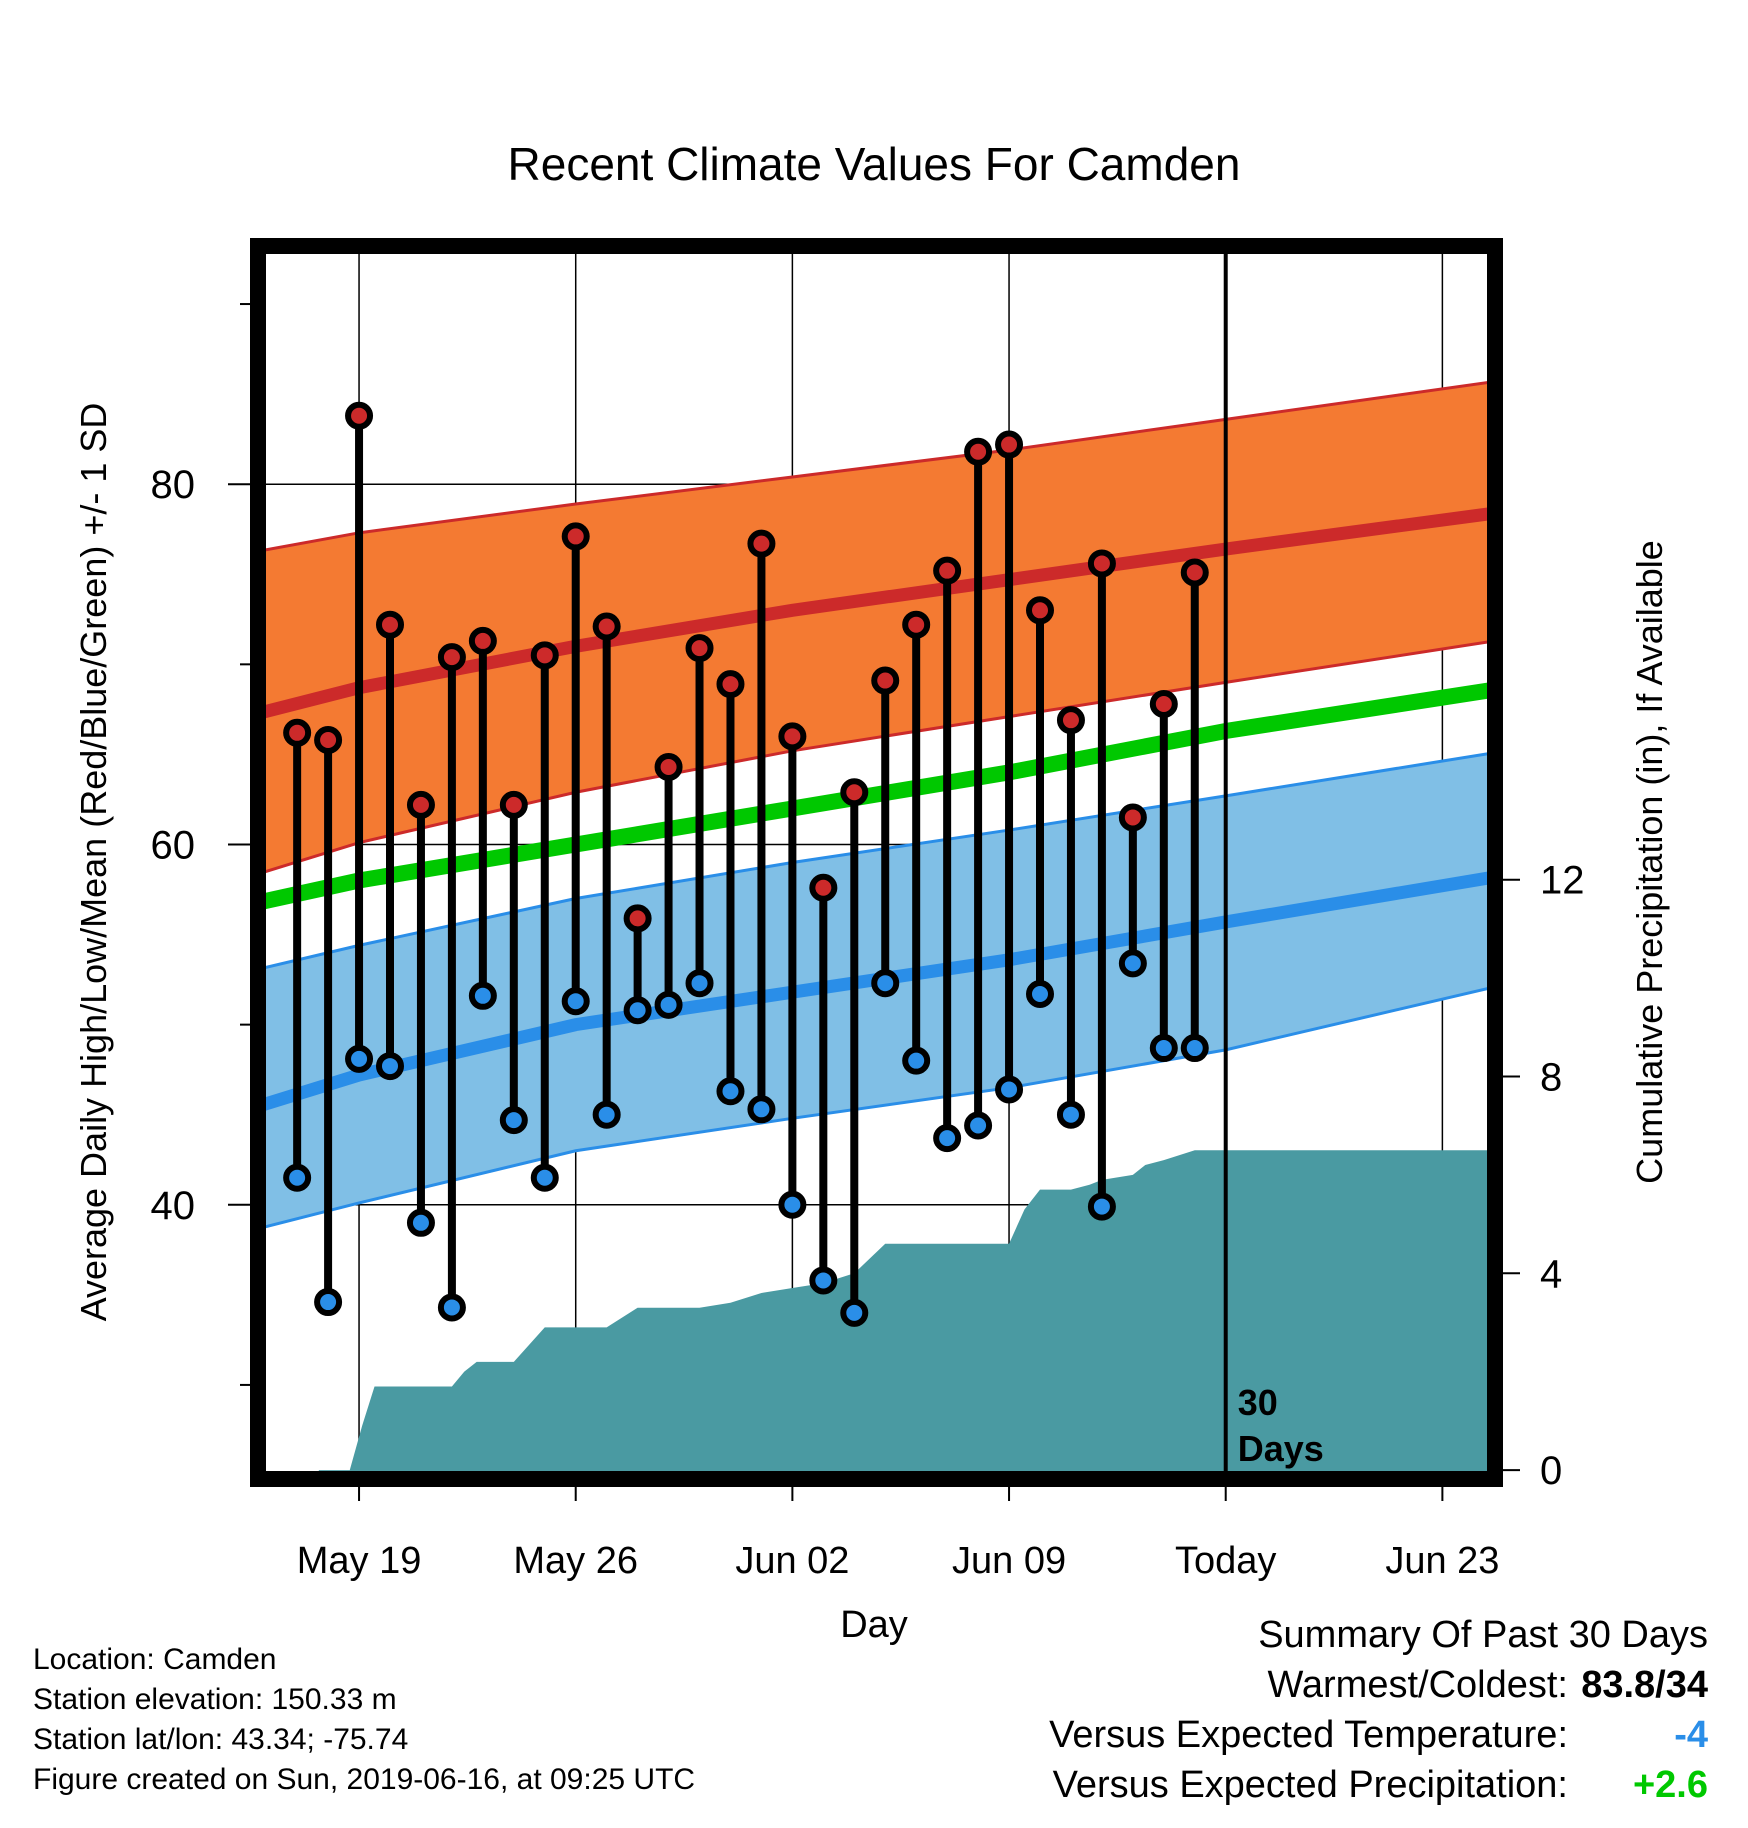  I want to click on latlon-text: Station lat/lon: 43.34; -75.74, so click(221, 1739).